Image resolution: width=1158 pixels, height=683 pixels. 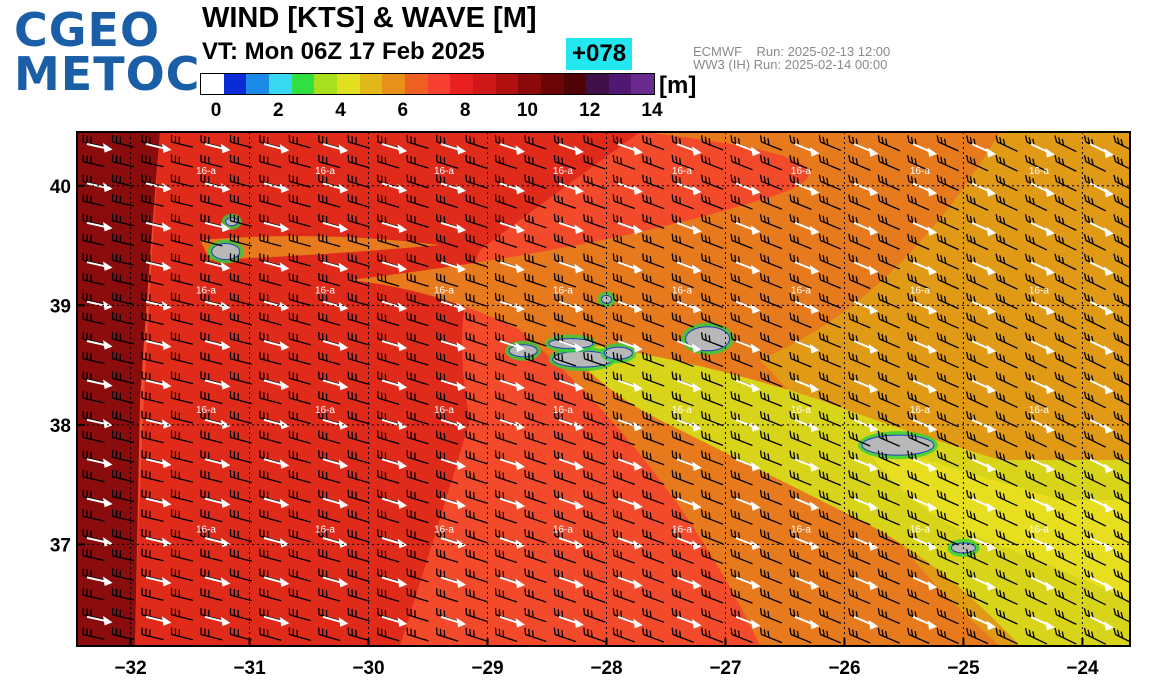 I want to click on colorbar-tick-label: 8, so click(x=465, y=110).